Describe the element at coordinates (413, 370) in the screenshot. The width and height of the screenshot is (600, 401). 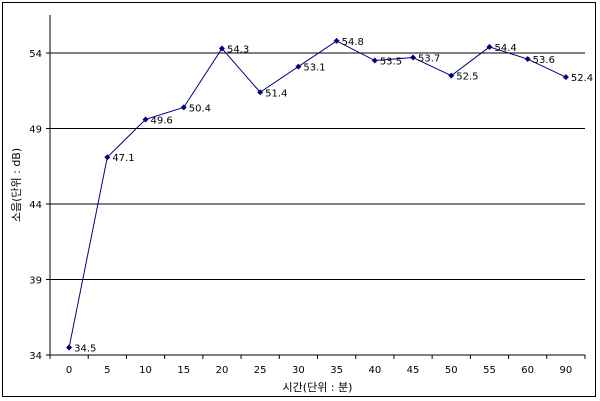
I see `x-tick-label: 45` at that location.